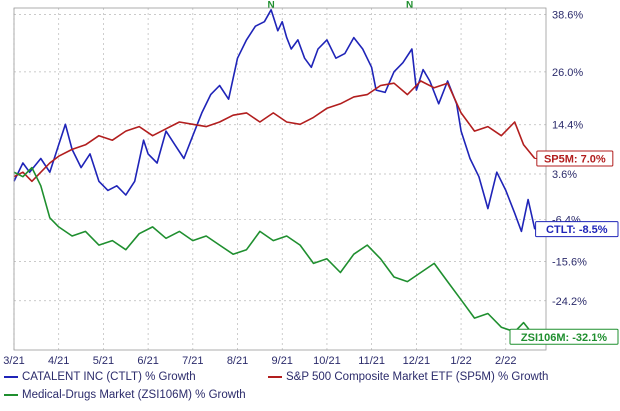  I want to click on y-tick-label: -15.6%, so click(569, 263).